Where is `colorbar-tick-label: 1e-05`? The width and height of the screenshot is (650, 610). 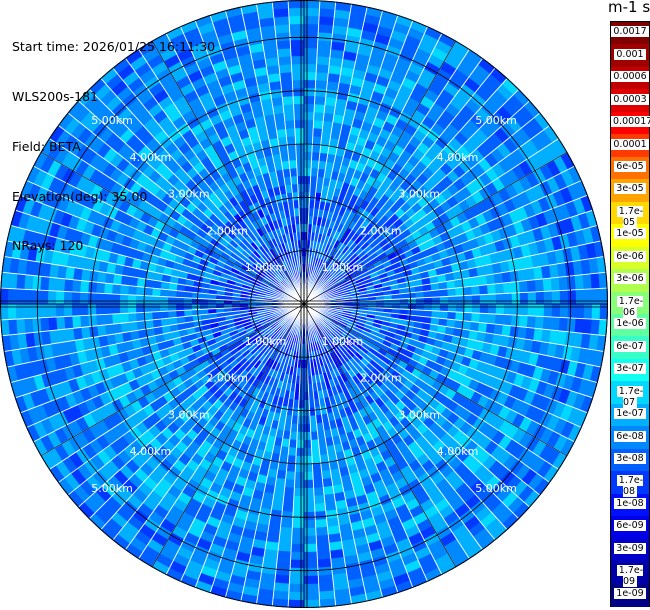 colorbar-tick-label: 1e-05 is located at coordinates (630, 234).